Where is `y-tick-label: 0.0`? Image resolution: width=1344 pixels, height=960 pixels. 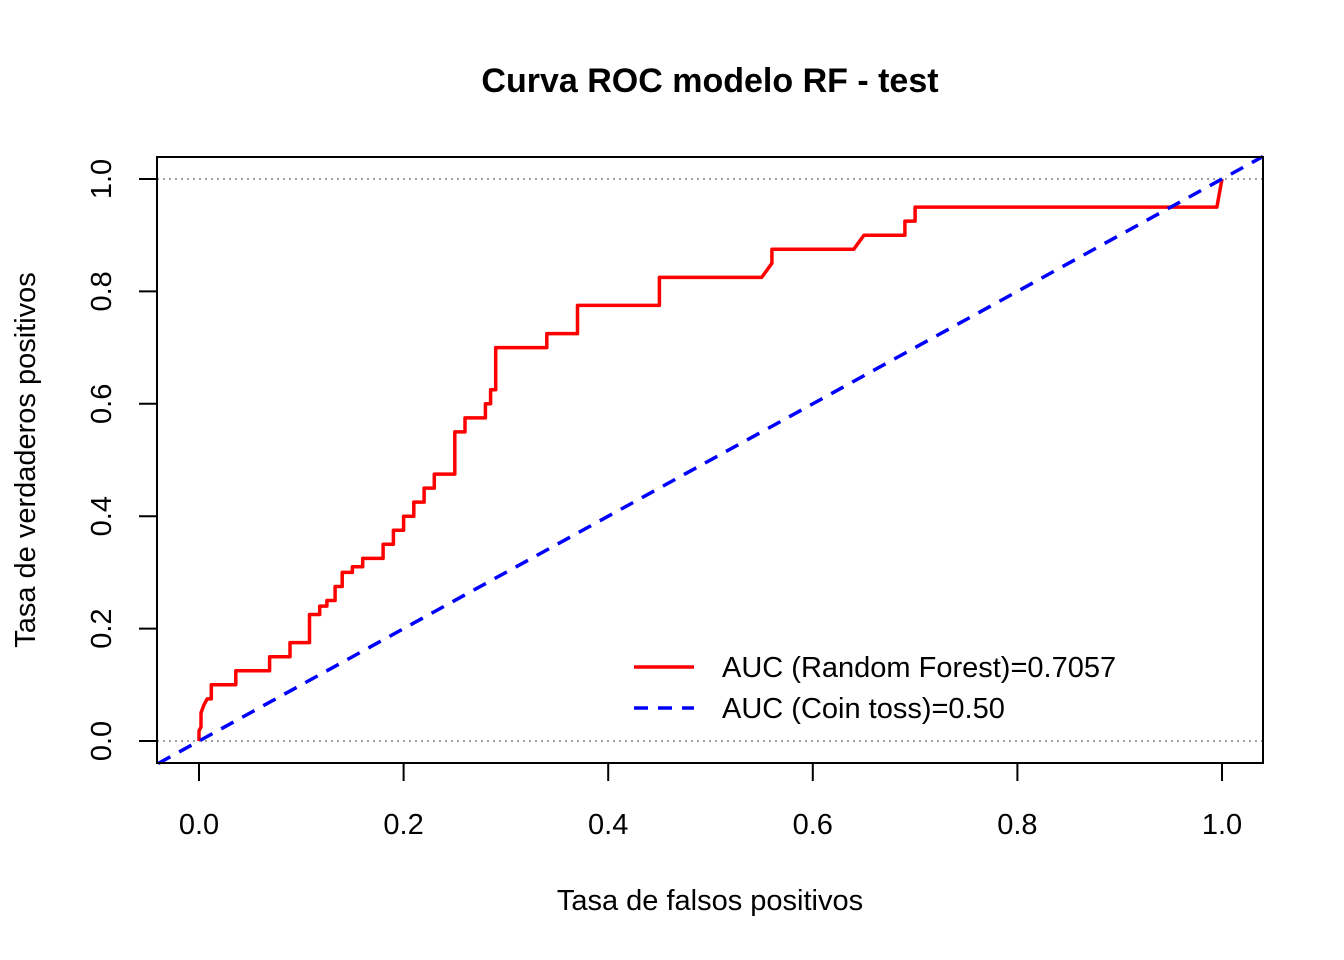 y-tick-label: 0.0 is located at coordinates (102, 741).